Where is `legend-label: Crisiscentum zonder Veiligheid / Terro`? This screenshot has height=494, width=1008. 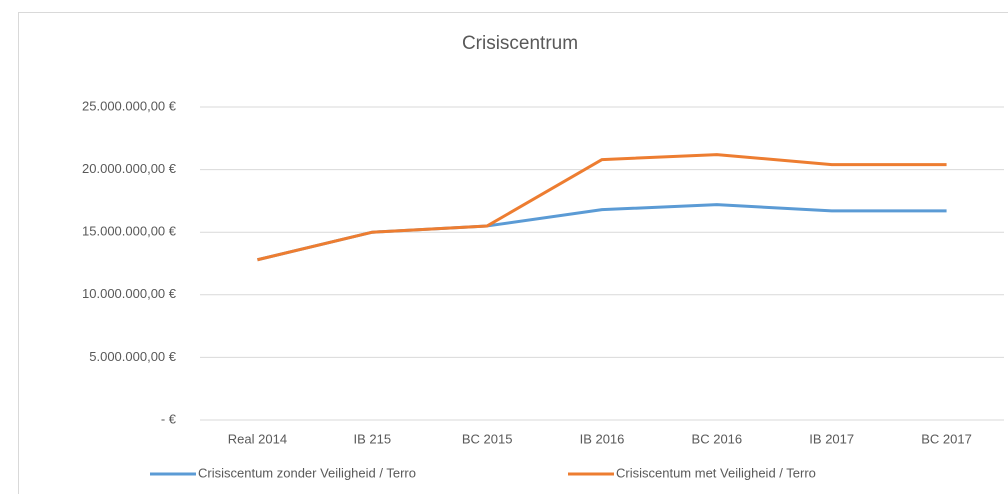 legend-label: Crisiscentum zonder Veiligheid / Terro is located at coordinates (307, 472).